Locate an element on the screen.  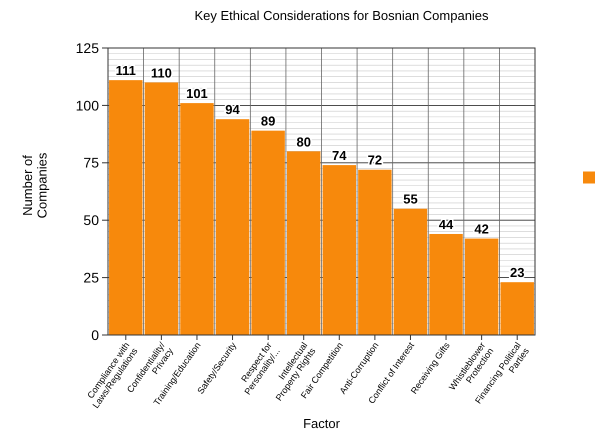
data-label: 23 is located at coordinates (517, 272).